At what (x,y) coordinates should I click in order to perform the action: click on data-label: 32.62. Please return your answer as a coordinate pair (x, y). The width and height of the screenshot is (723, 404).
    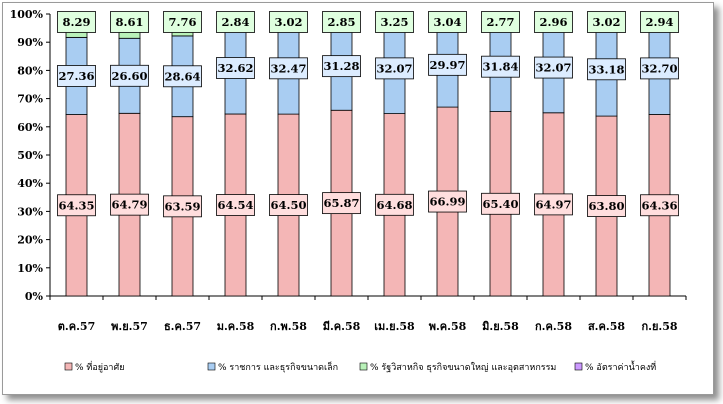
    Looking at the image, I should click on (235, 68).